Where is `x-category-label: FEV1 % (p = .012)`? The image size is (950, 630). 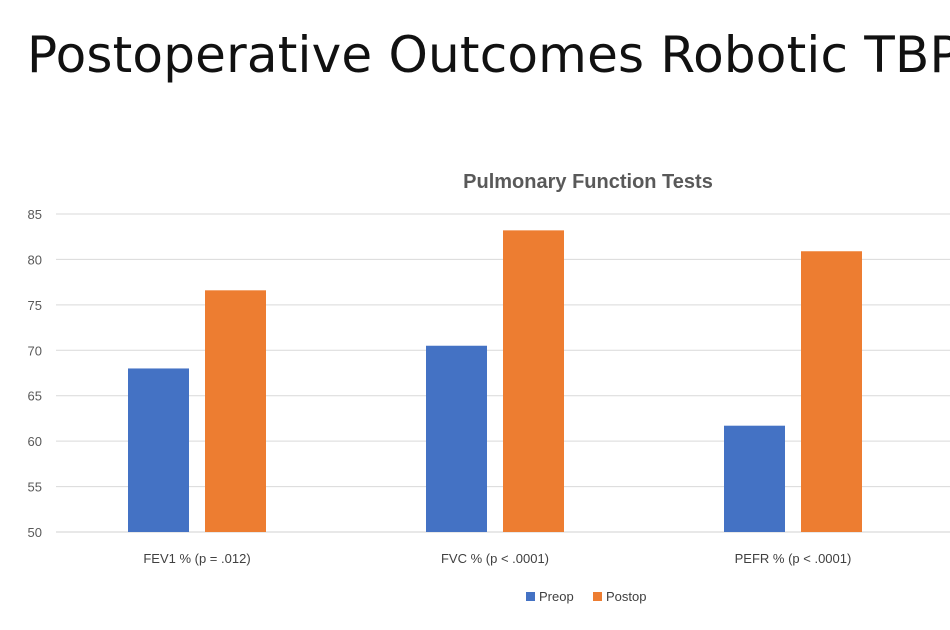
x-category-label: FEV1 % (p = .012) is located at coordinates (196, 558).